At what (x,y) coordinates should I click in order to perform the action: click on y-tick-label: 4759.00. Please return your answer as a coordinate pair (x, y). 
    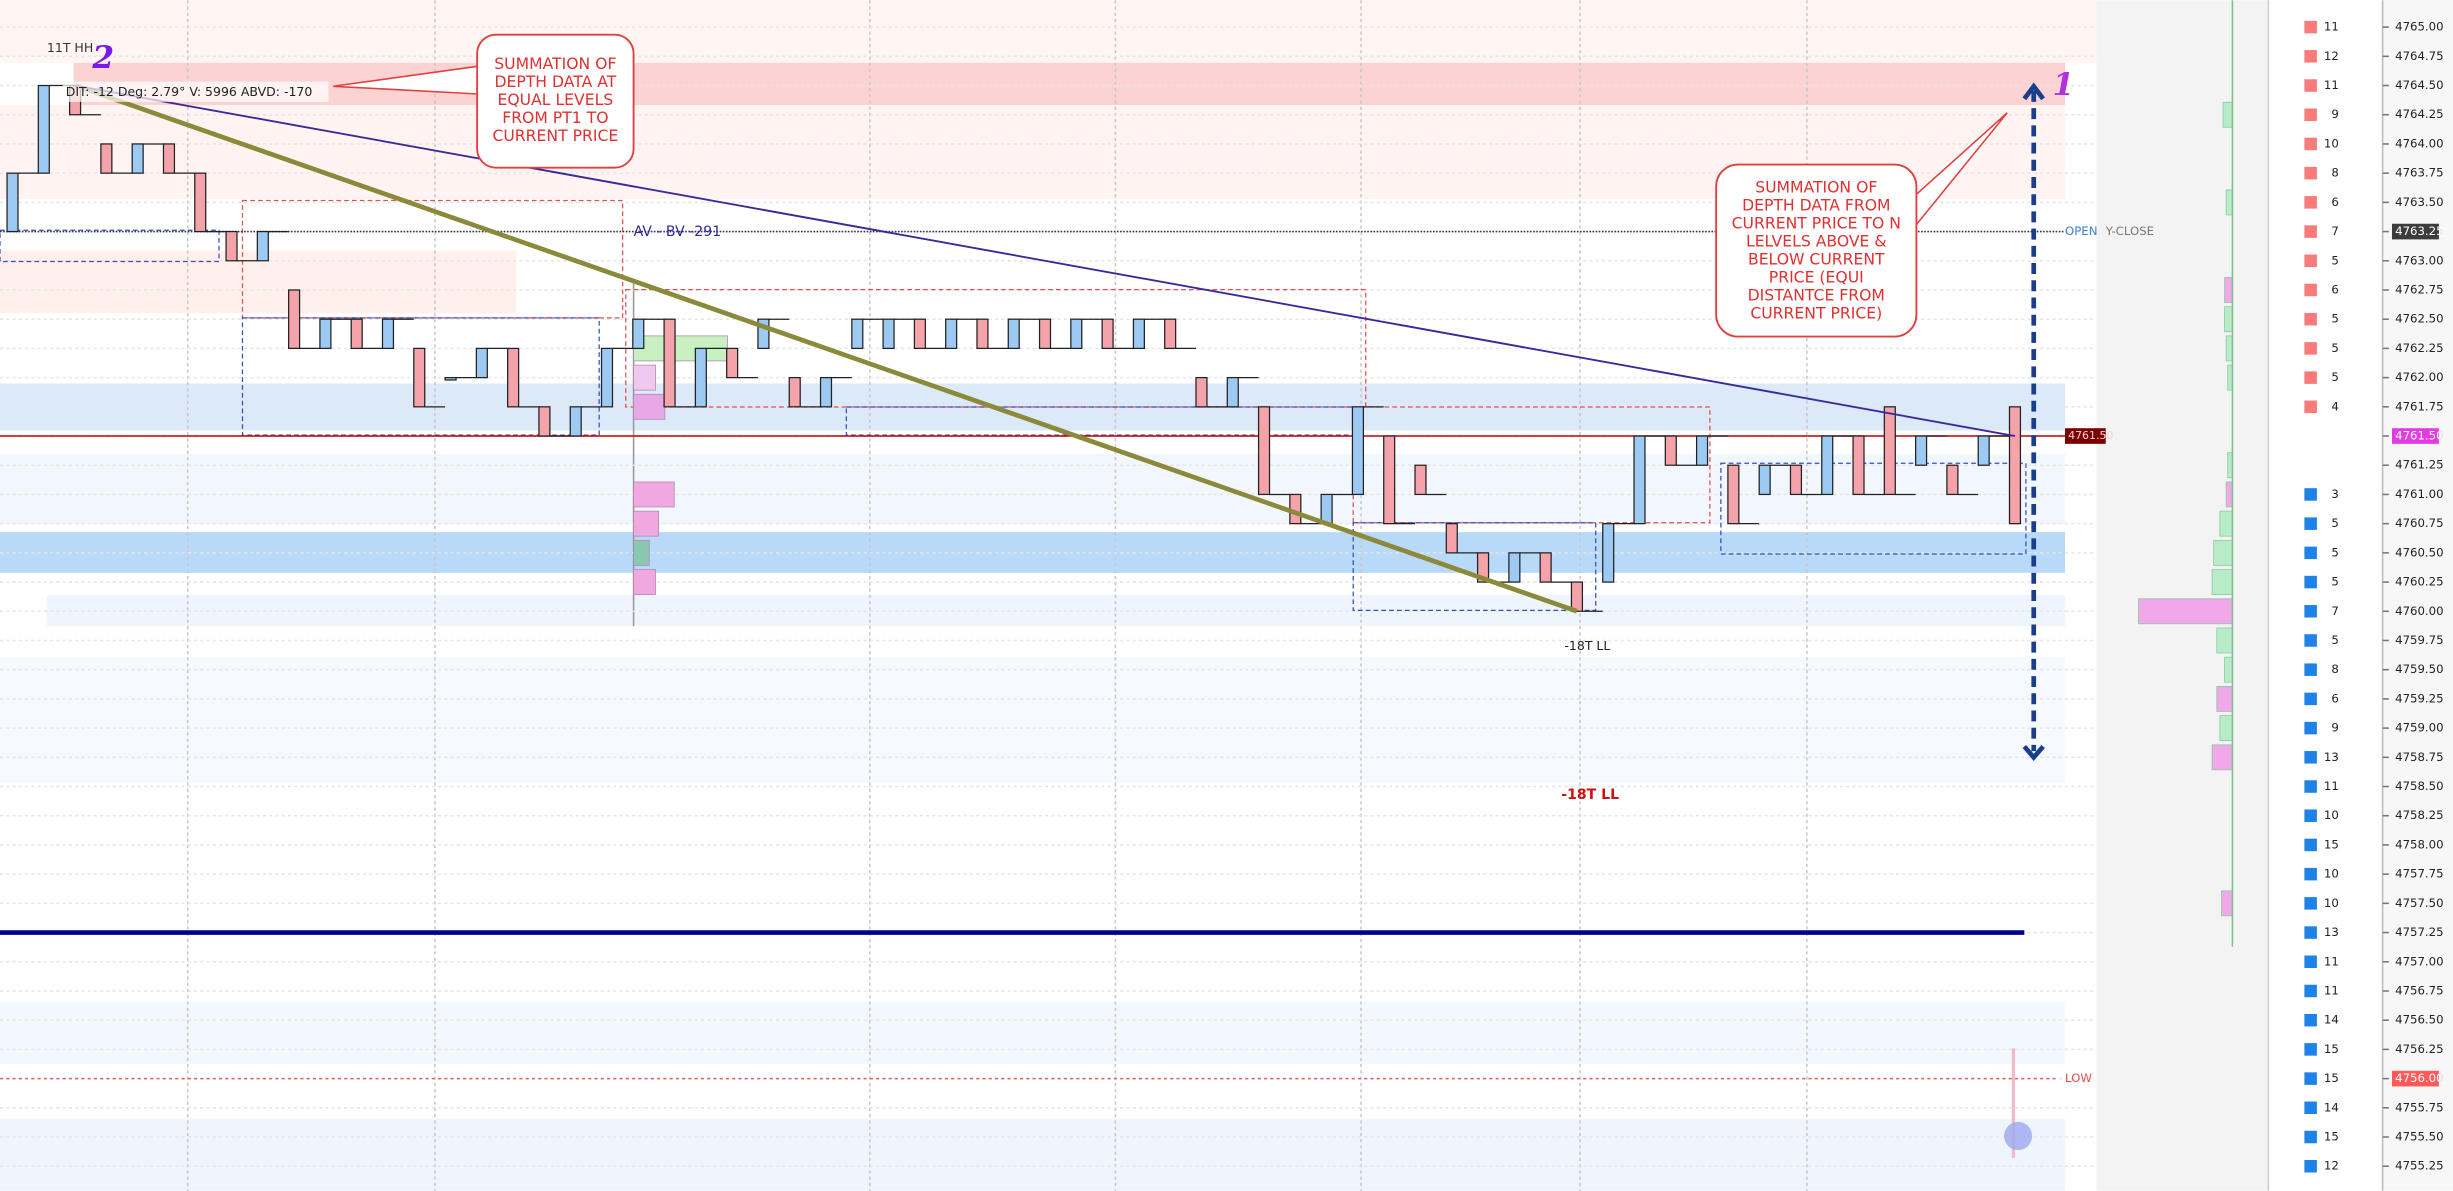
    Looking at the image, I should click on (2419, 728).